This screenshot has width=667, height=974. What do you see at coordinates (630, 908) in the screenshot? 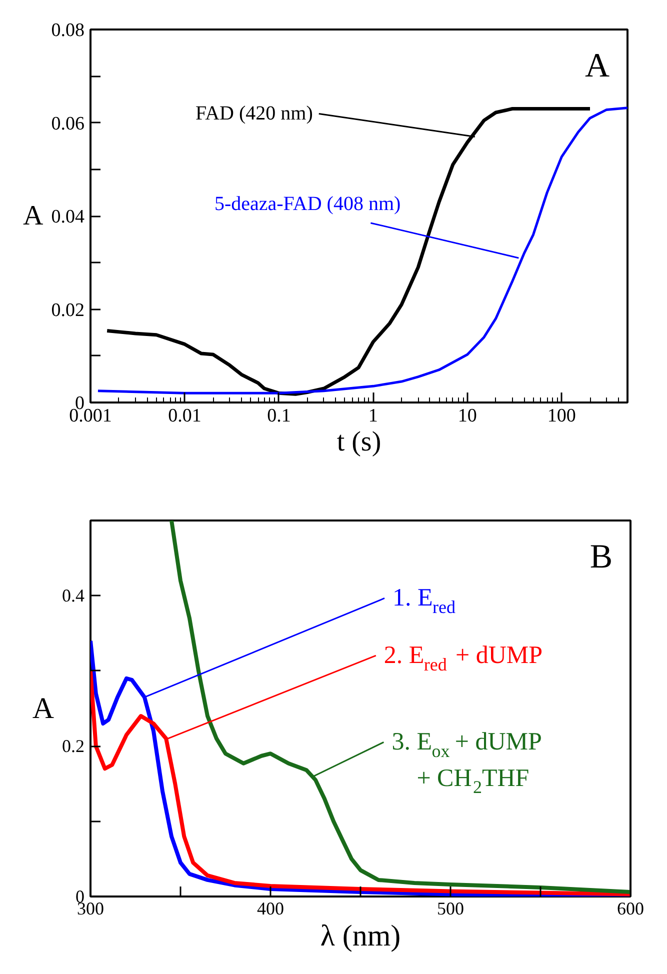
I see `x-tick-label: 600` at bounding box center [630, 908].